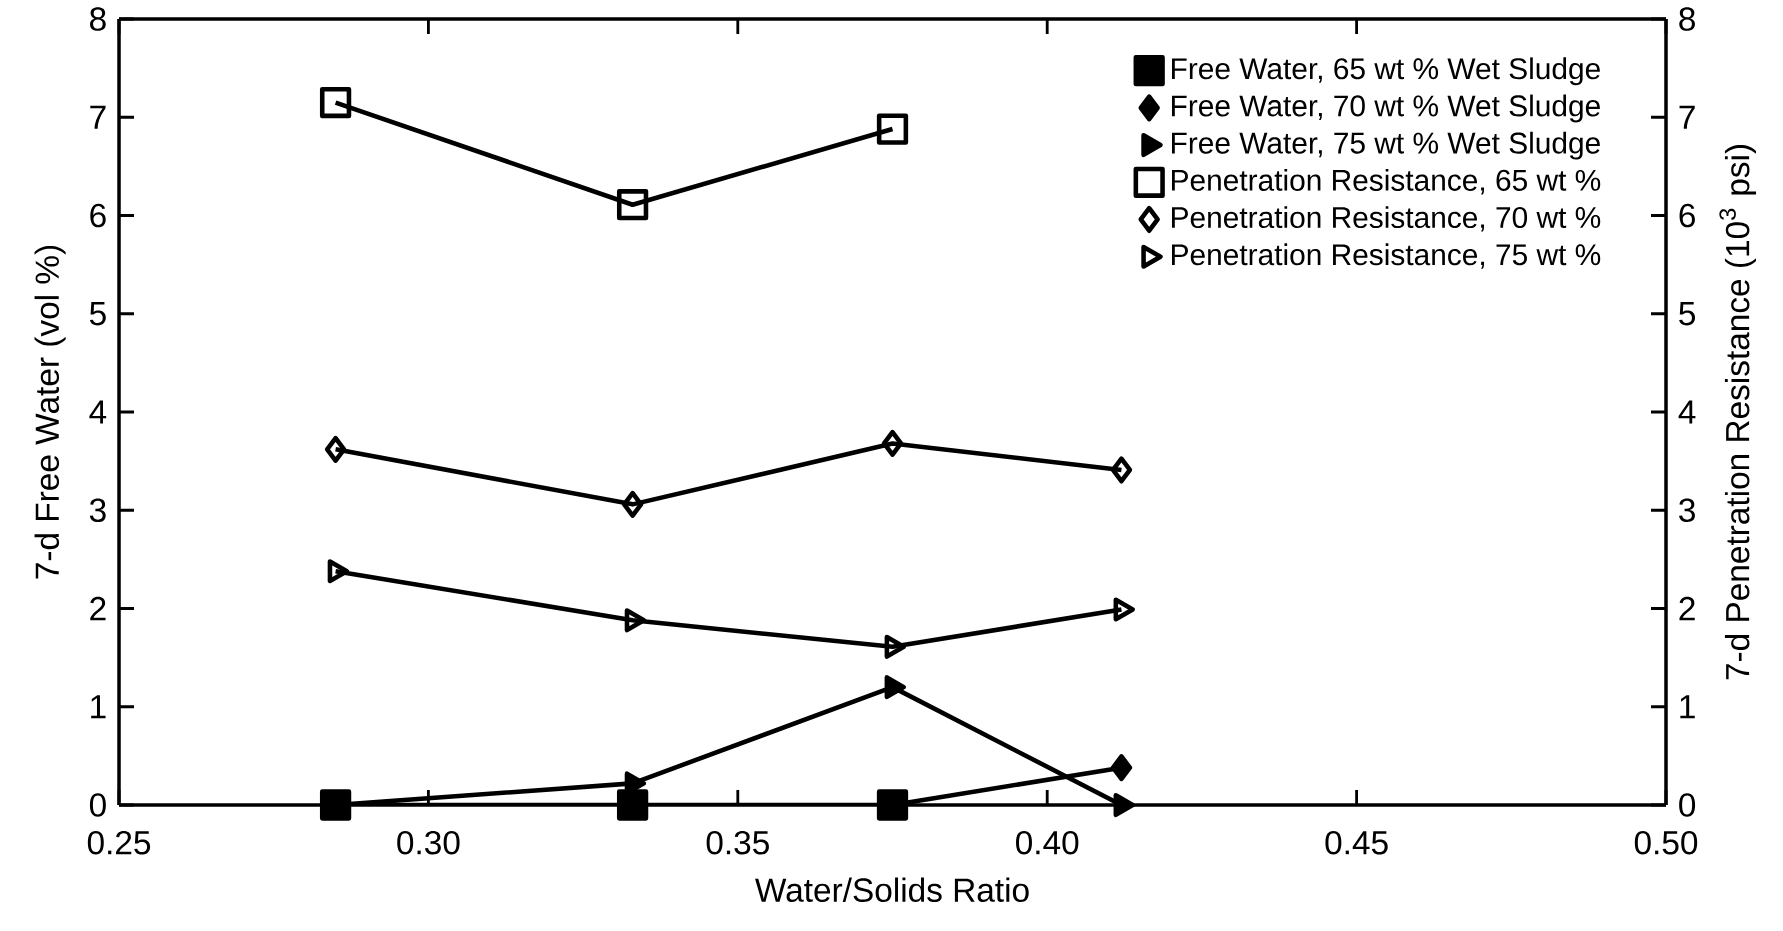  Describe the element at coordinates (50, 412) in the screenshot. I see `y-axis-title: 7-d Free Water (vol %)` at that location.